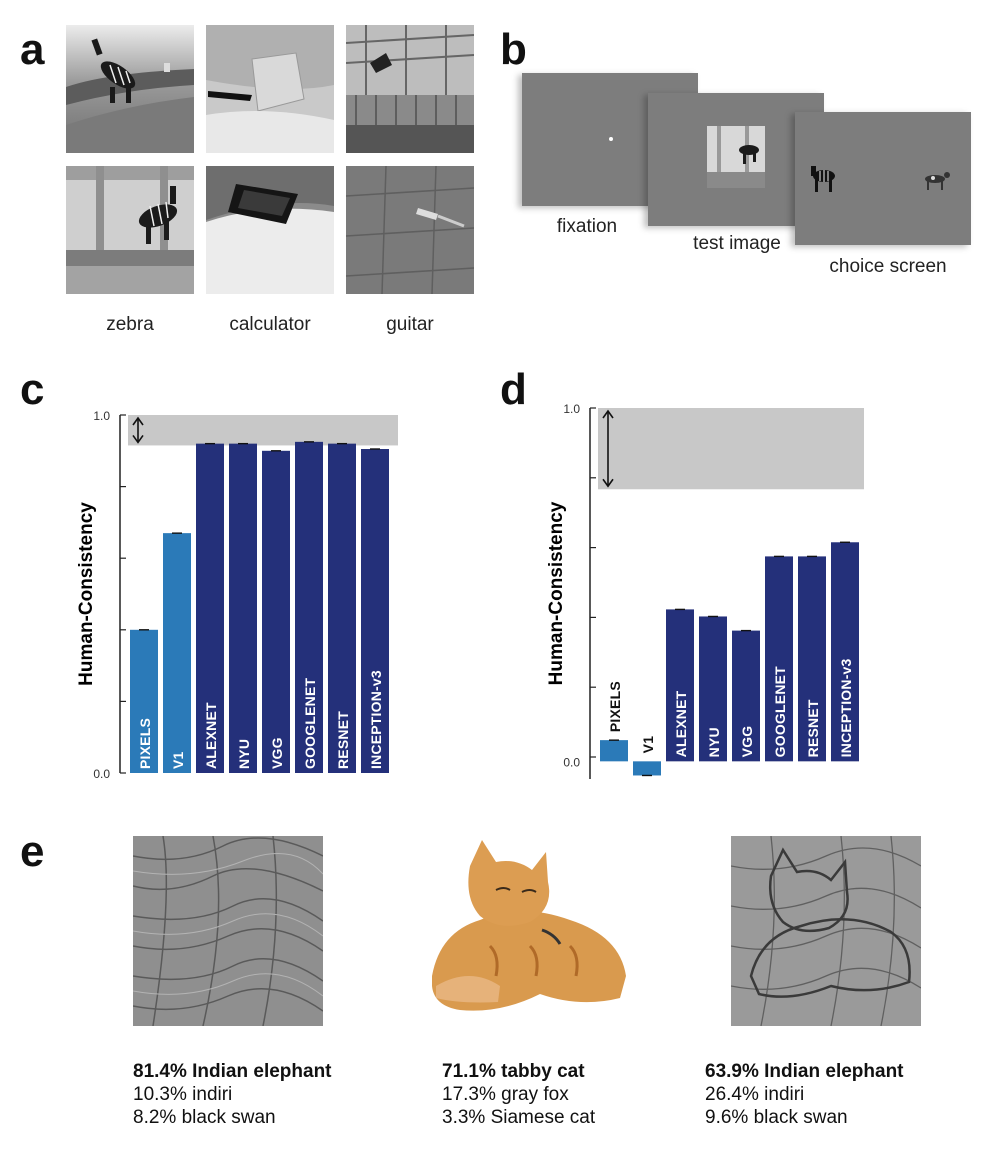 The height and width of the screenshot is (1153, 1000). I want to click on dog-choice-icon, so click(937, 181).